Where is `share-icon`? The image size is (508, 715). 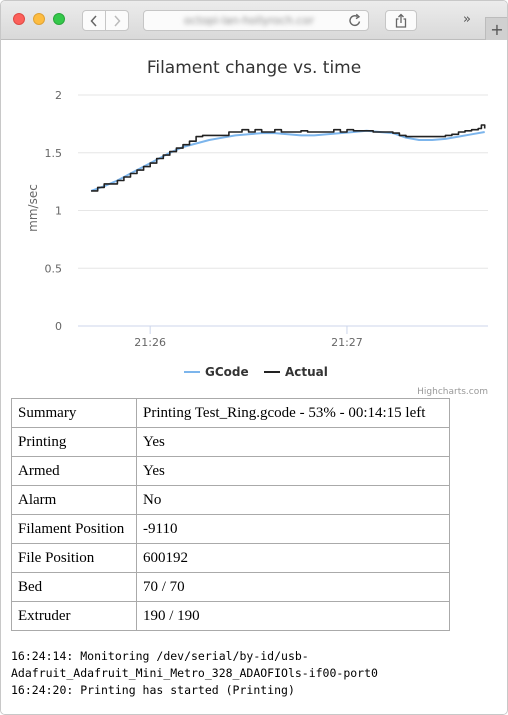
share-icon is located at coordinates (401, 20).